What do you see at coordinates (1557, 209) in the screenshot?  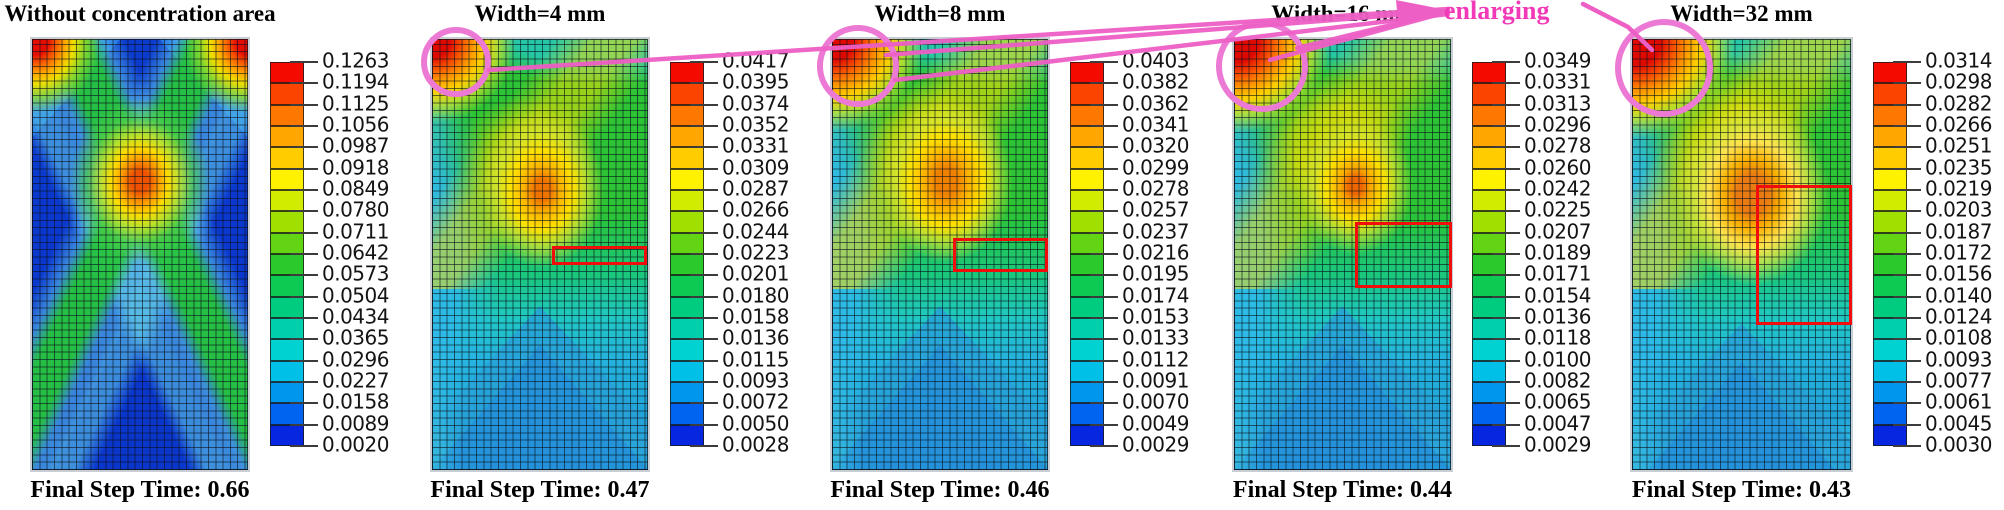 I see `legend-value: 0.0225` at bounding box center [1557, 209].